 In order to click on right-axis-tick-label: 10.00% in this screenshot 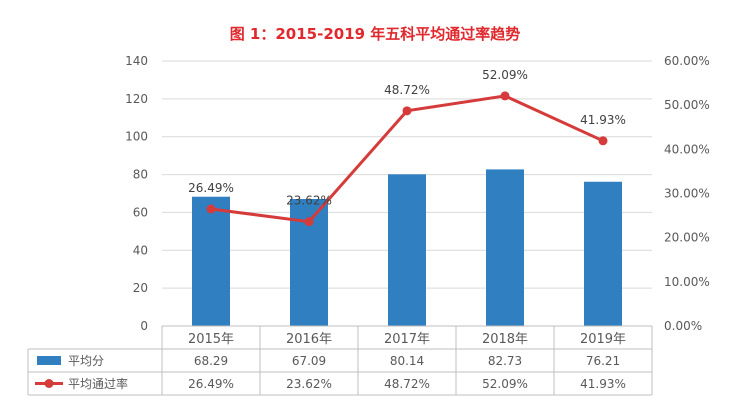, I will do `click(687, 282)`.